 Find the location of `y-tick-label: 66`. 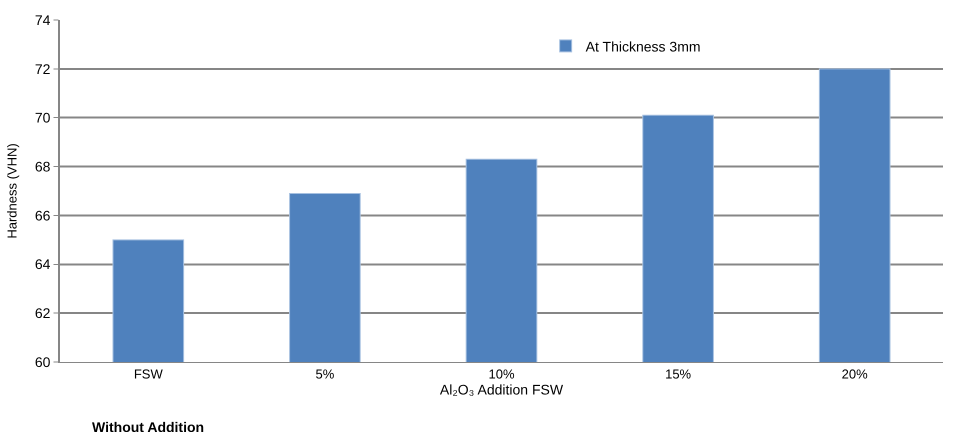

y-tick-label: 66 is located at coordinates (42, 215).